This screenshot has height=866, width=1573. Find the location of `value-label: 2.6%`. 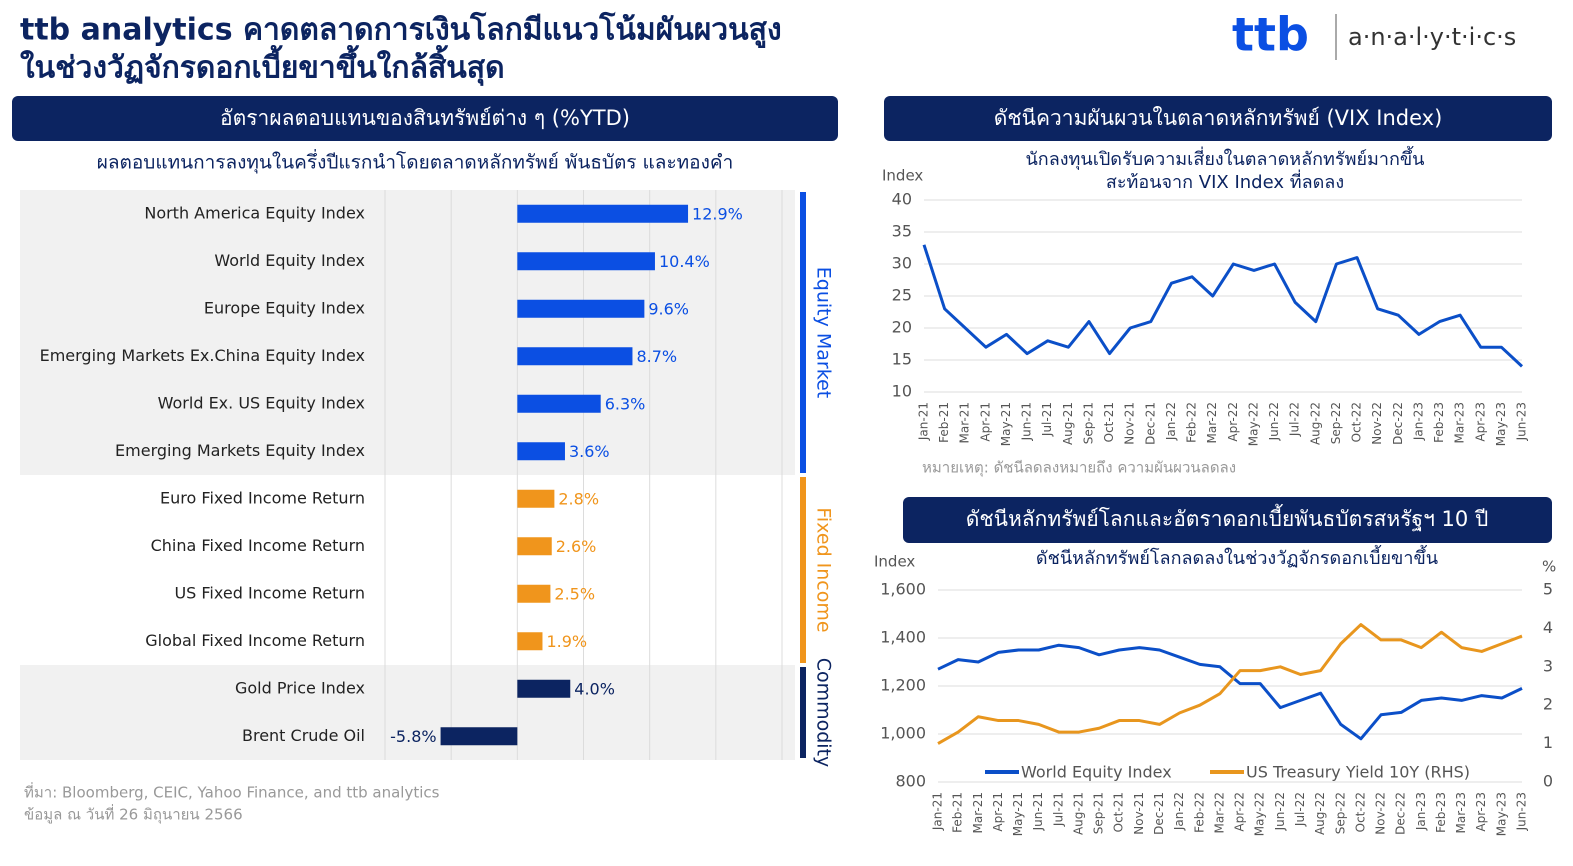

value-label: 2.6% is located at coordinates (576, 546).